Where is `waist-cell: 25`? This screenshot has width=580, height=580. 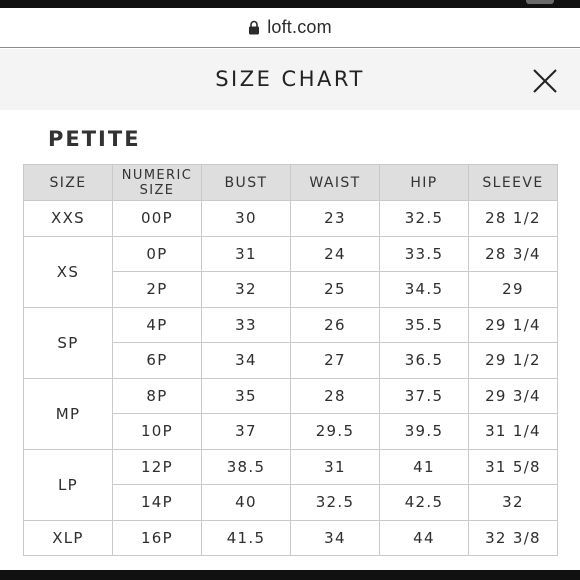
waist-cell: 25 is located at coordinates (335, 289).